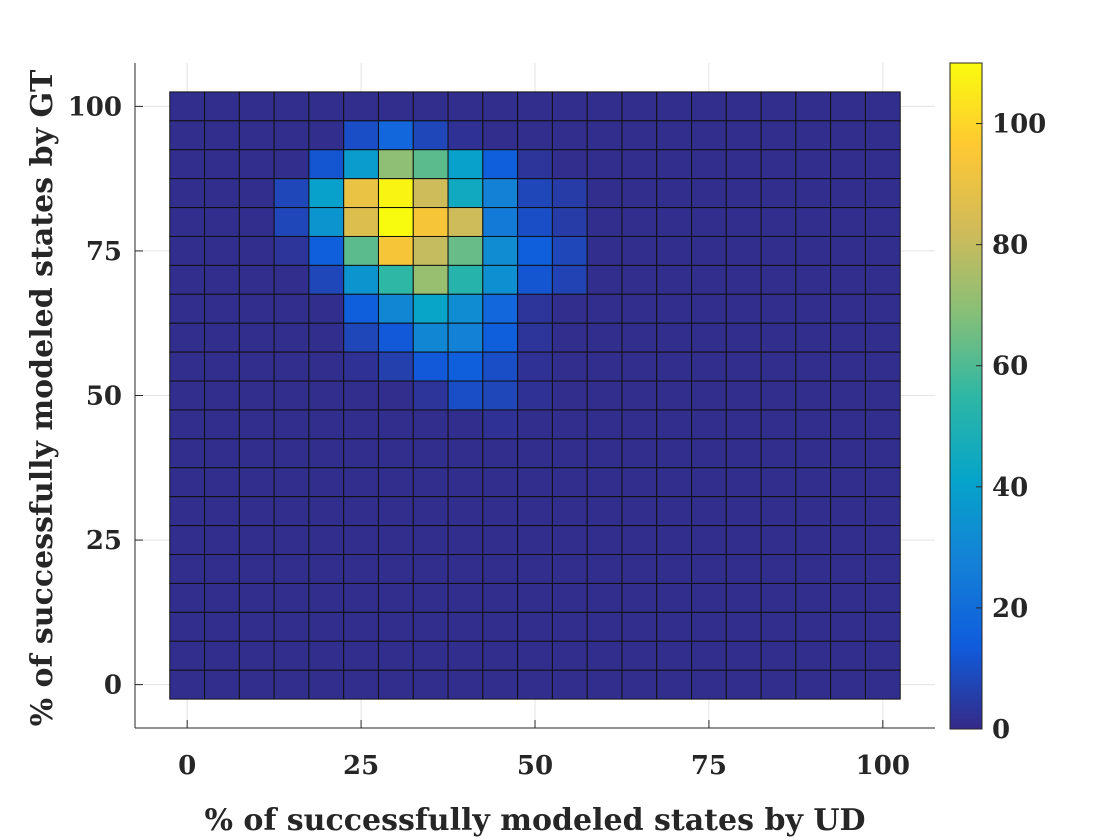  I want to click on y-tick-labels: 0 25 50 75 100, so click(105, 396).